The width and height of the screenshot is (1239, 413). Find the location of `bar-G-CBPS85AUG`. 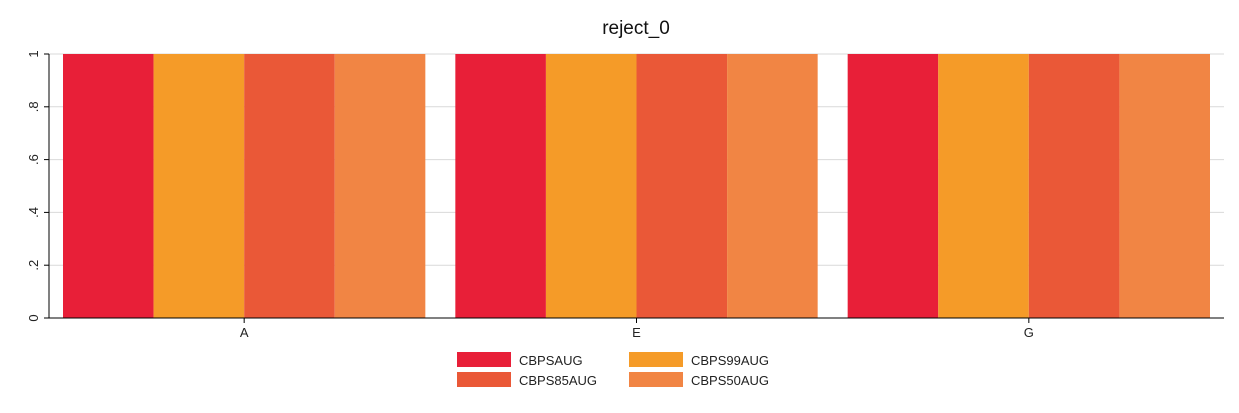

bar-G-CBPS85AUG is located at coordinates (1074, 186).